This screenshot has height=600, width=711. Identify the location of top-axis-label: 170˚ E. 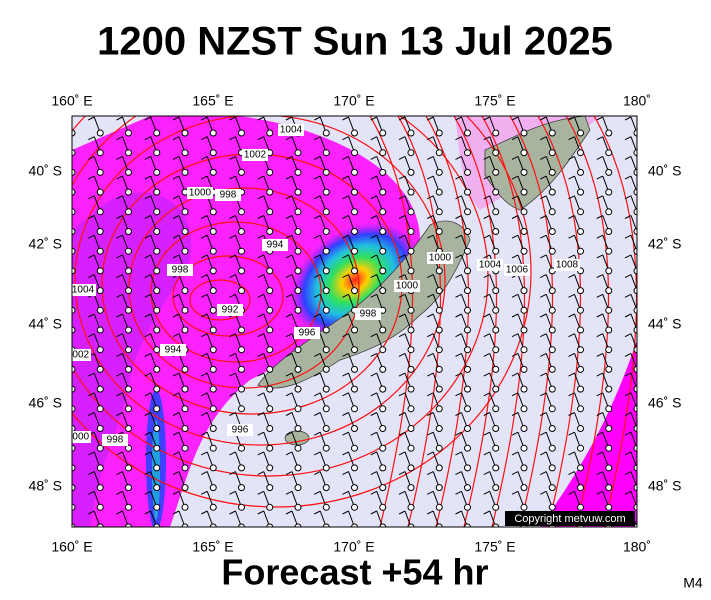
(353, 101).